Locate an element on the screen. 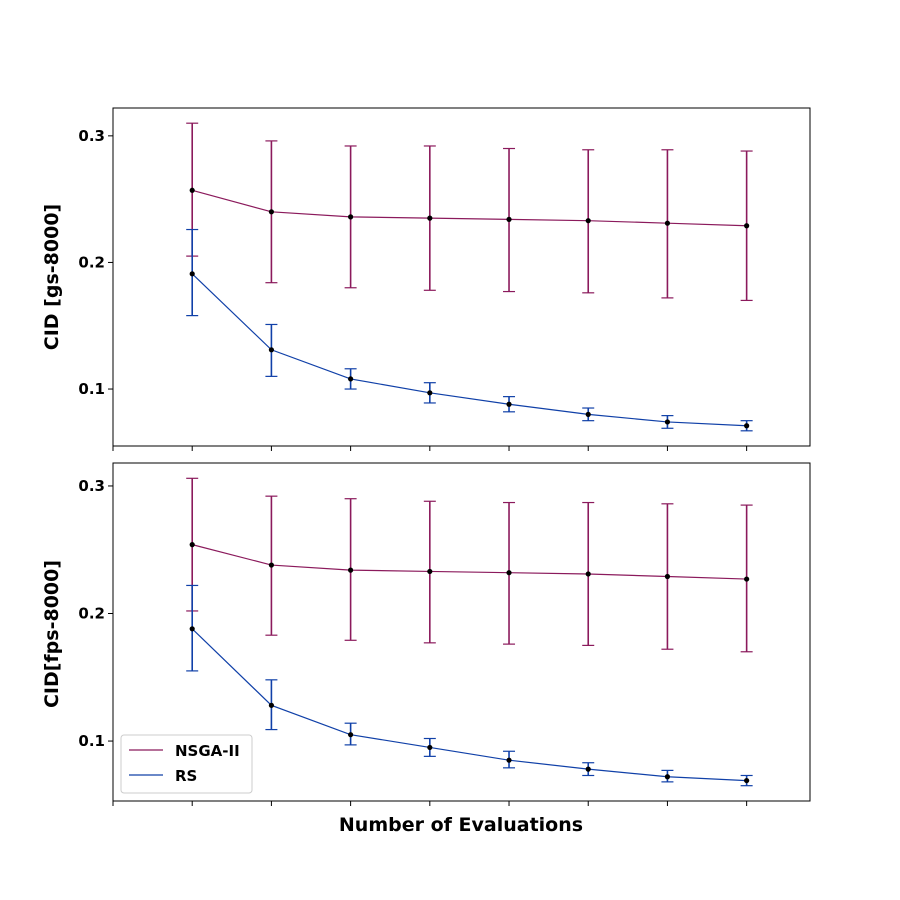  bottom-panel-ylabel: CID[fps-8000] is located at coordinates (52, 634).